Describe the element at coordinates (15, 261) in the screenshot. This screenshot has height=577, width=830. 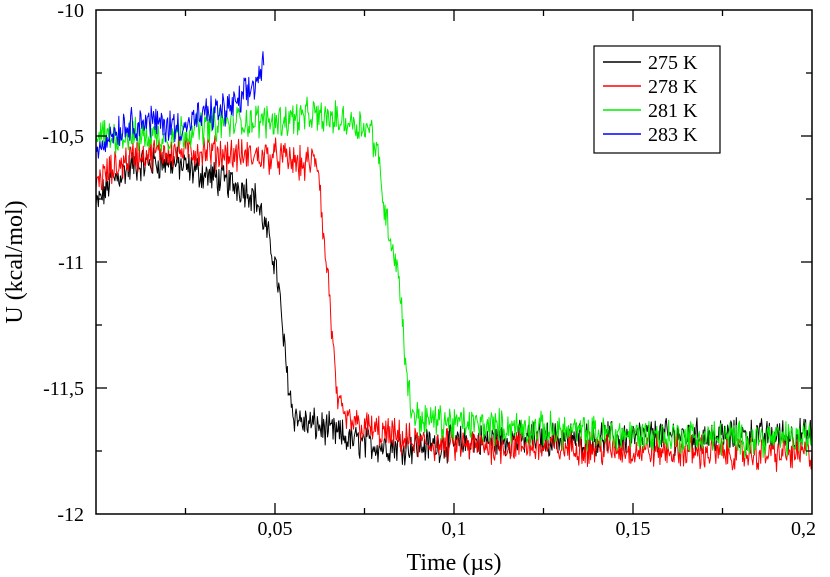
I see `y-axis-title: U (kcal/mol)` at that location.